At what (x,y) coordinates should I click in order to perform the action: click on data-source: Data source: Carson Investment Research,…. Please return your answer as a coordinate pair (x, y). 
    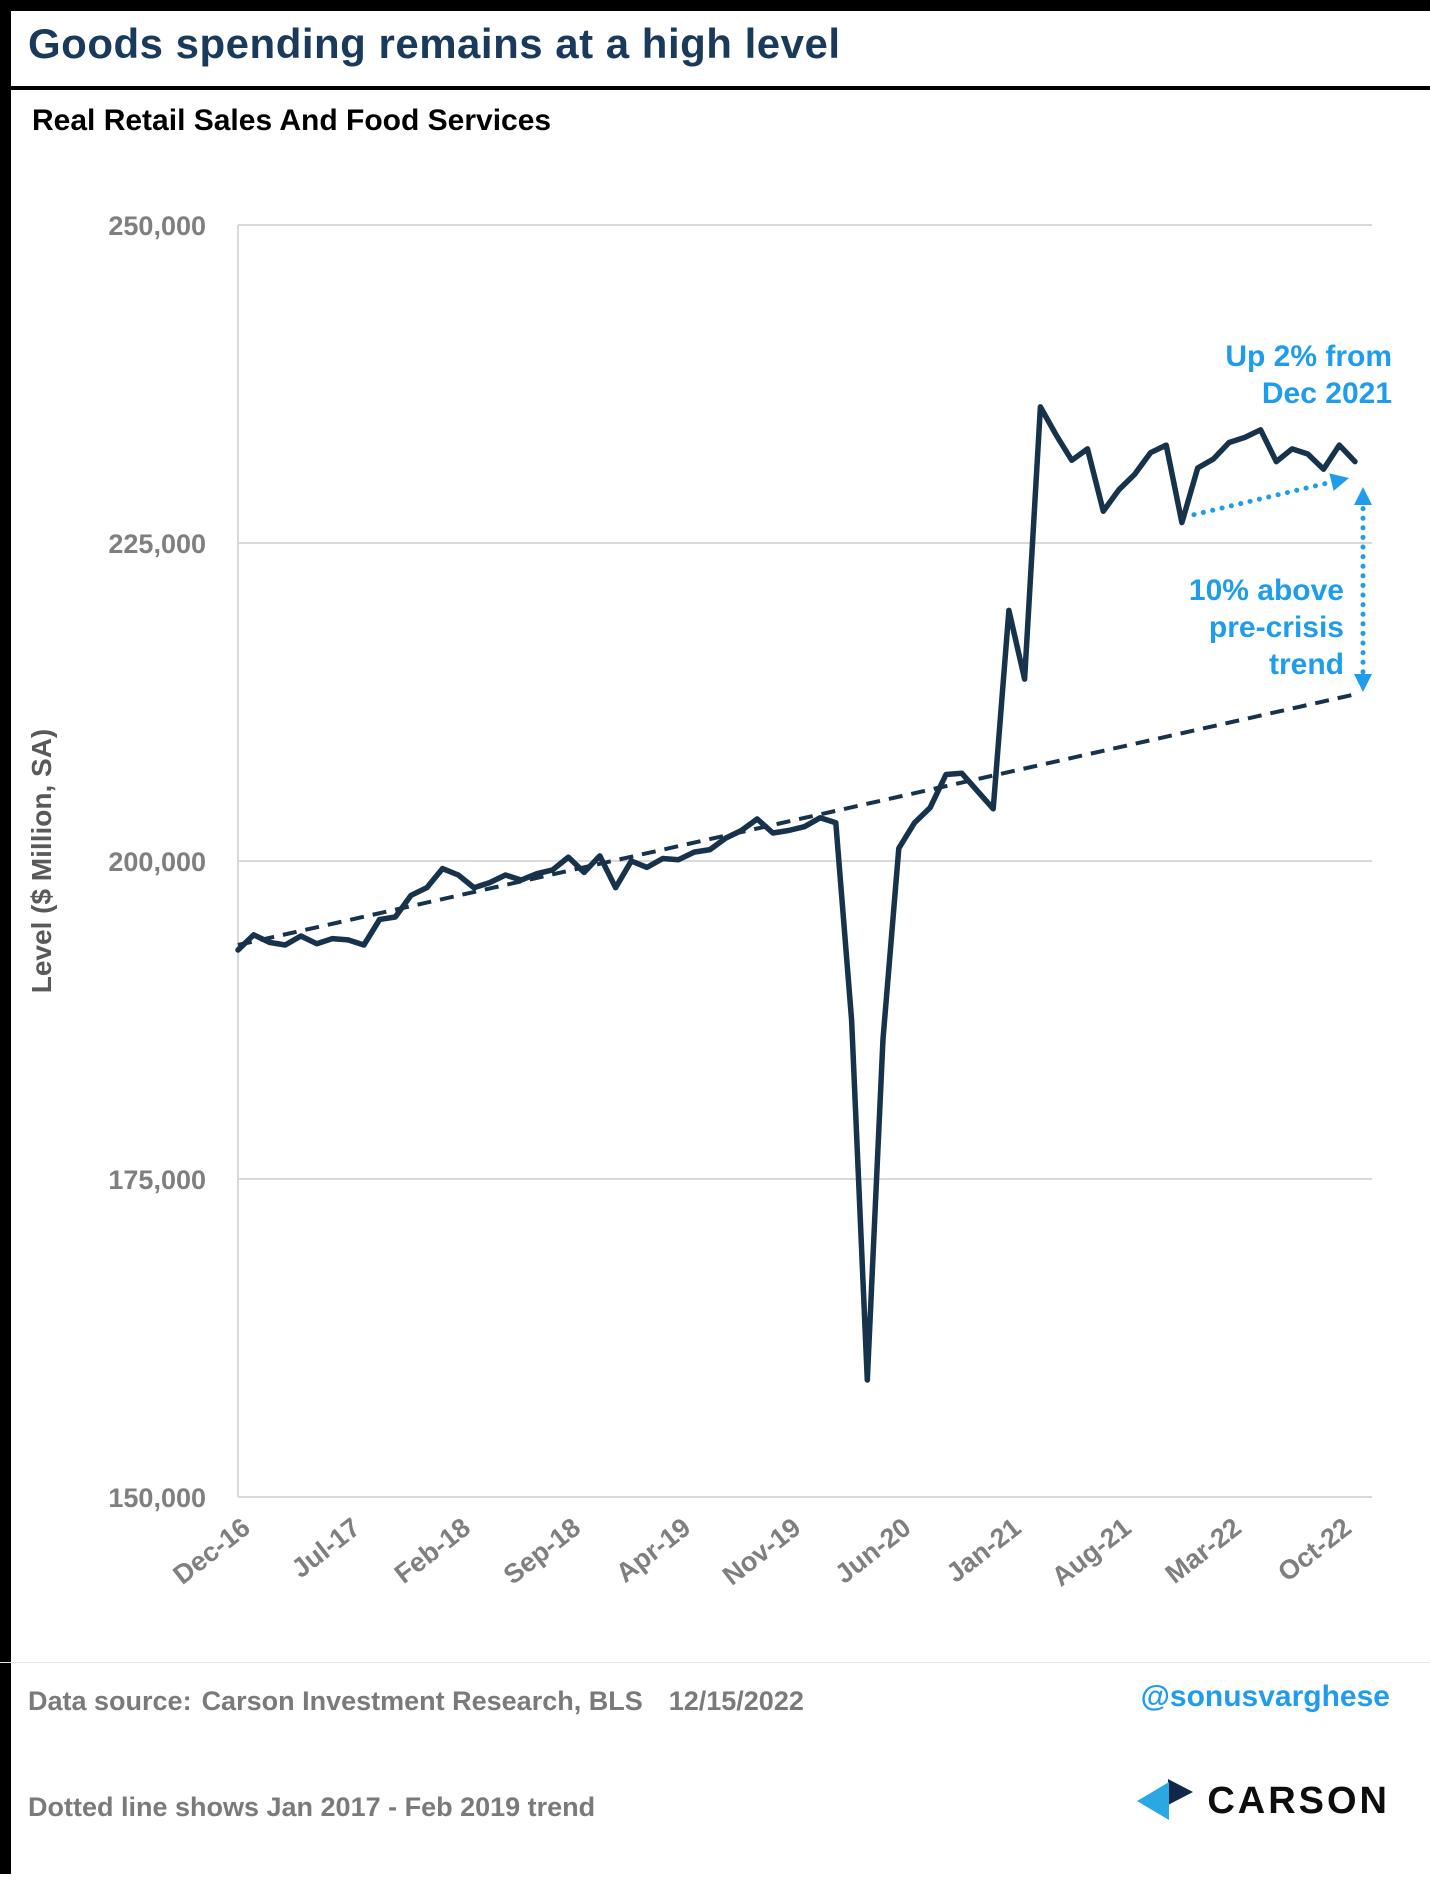
    Looking at the image, I should click on (416, 1701).